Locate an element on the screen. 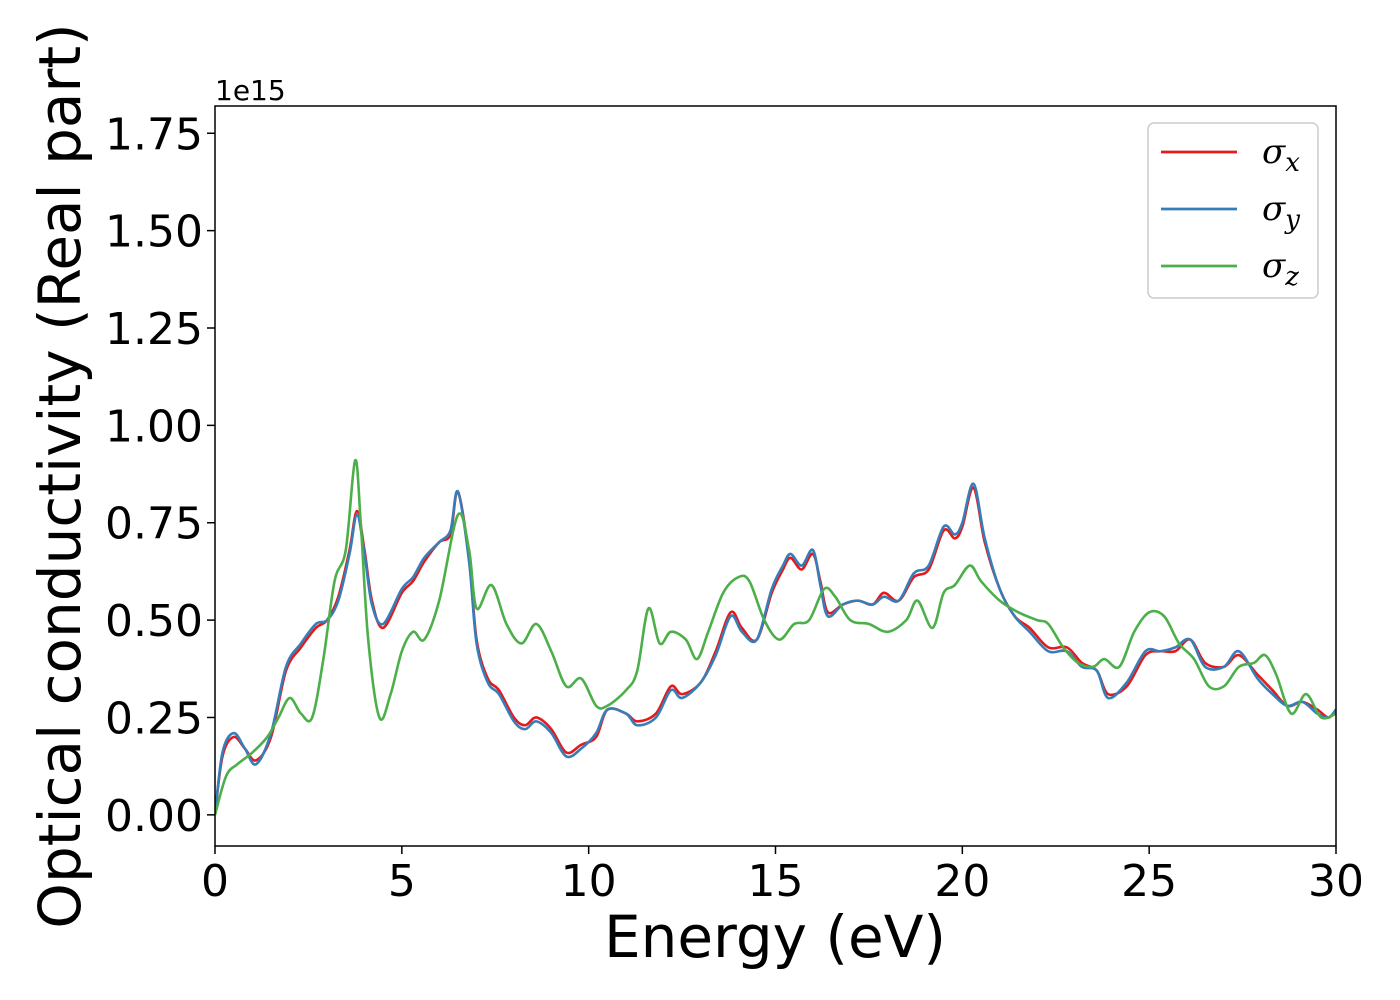  x-tick-label: 25 is located at coordinates (1149, 881).